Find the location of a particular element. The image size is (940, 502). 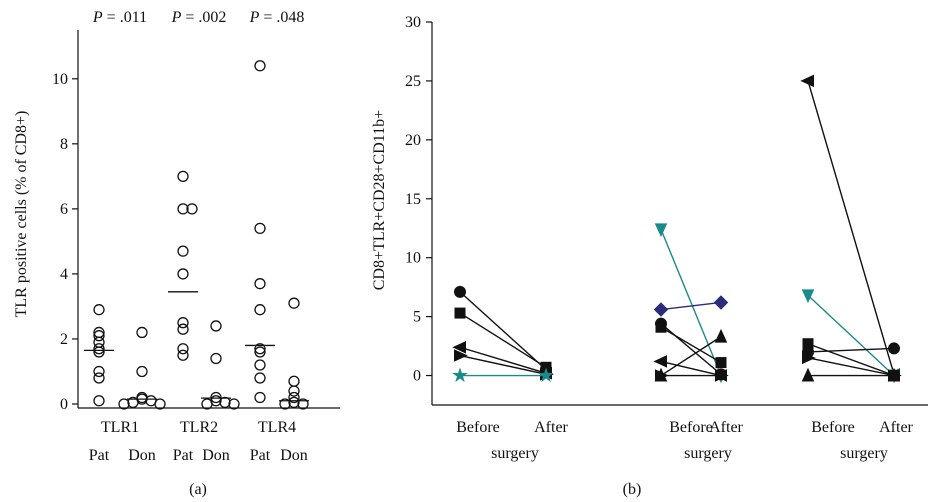

panel-b-y-tick-label: 15 is located at coordinates (413, 199).